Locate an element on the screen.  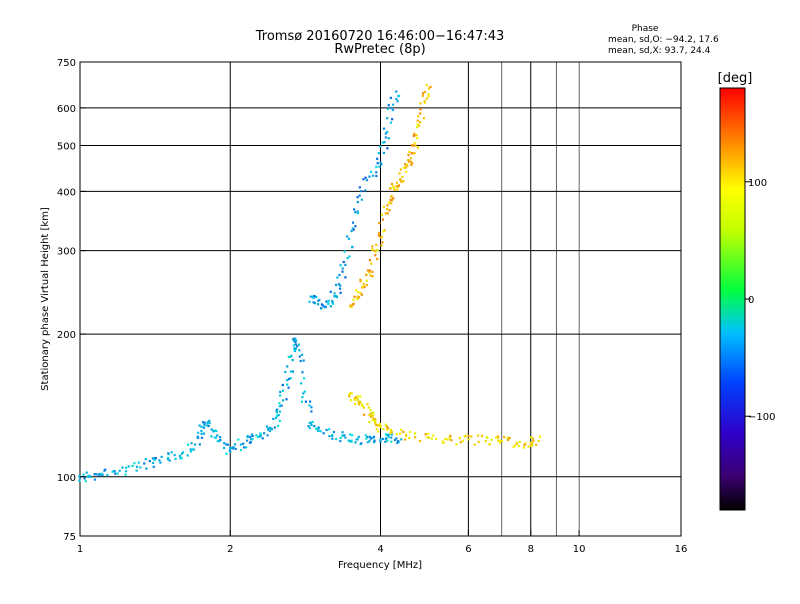
x-tick-label: 16 is located at coordinates (681, 549).